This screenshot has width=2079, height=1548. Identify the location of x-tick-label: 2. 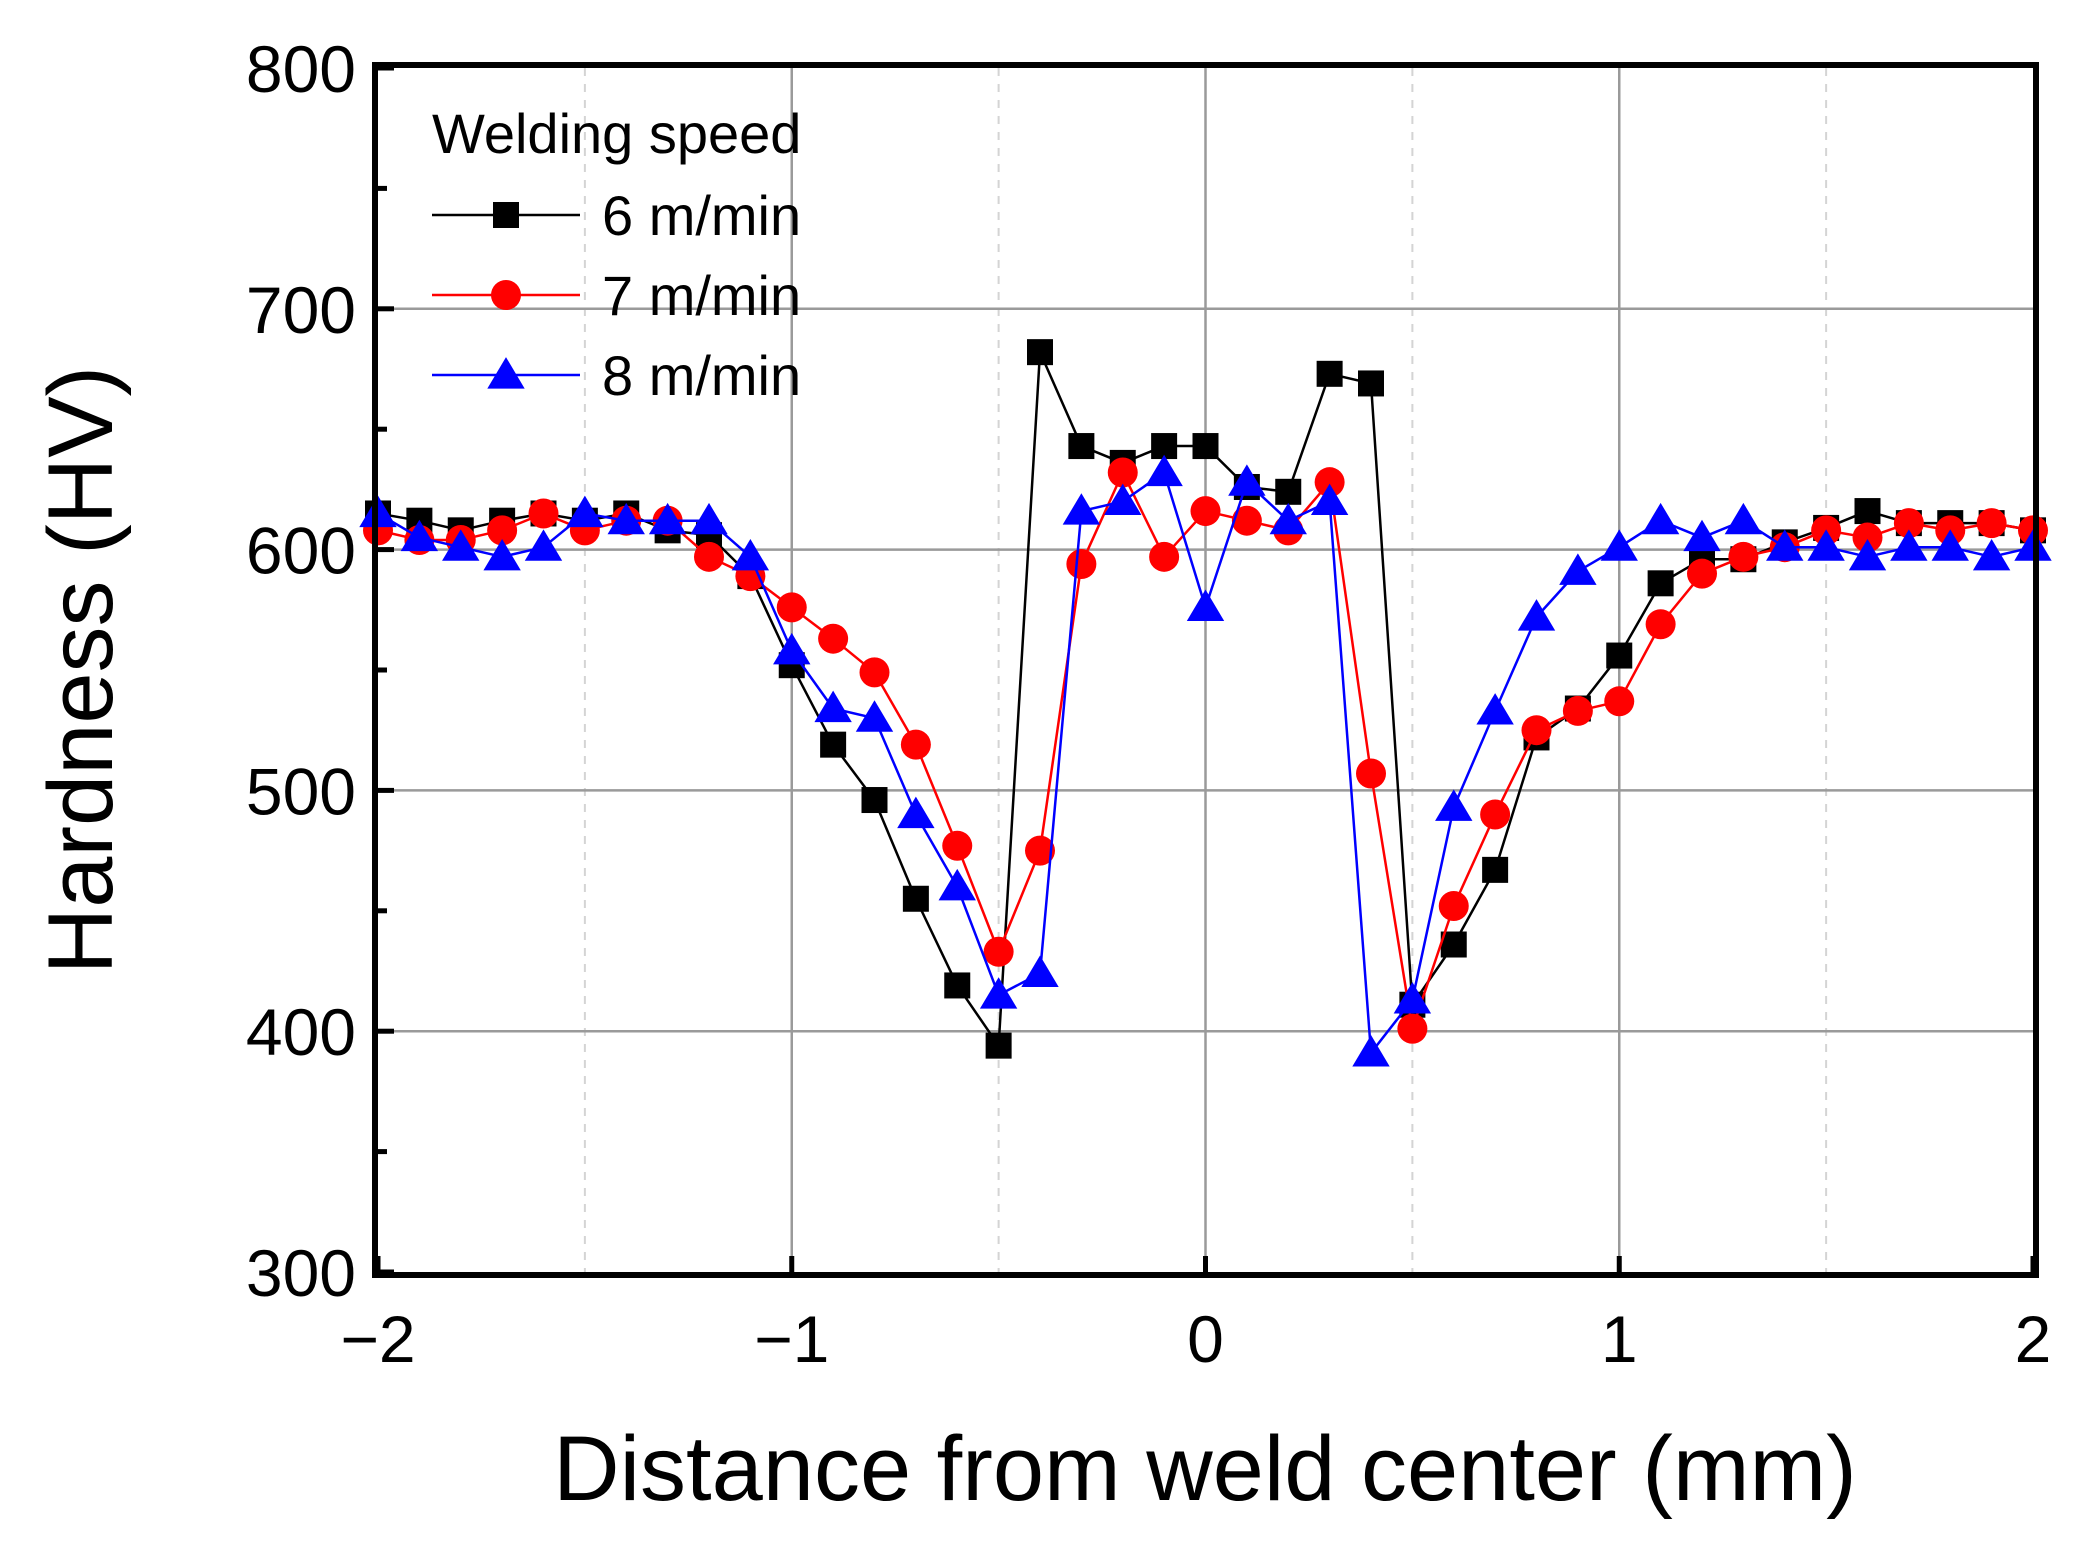
(2033, 1339).